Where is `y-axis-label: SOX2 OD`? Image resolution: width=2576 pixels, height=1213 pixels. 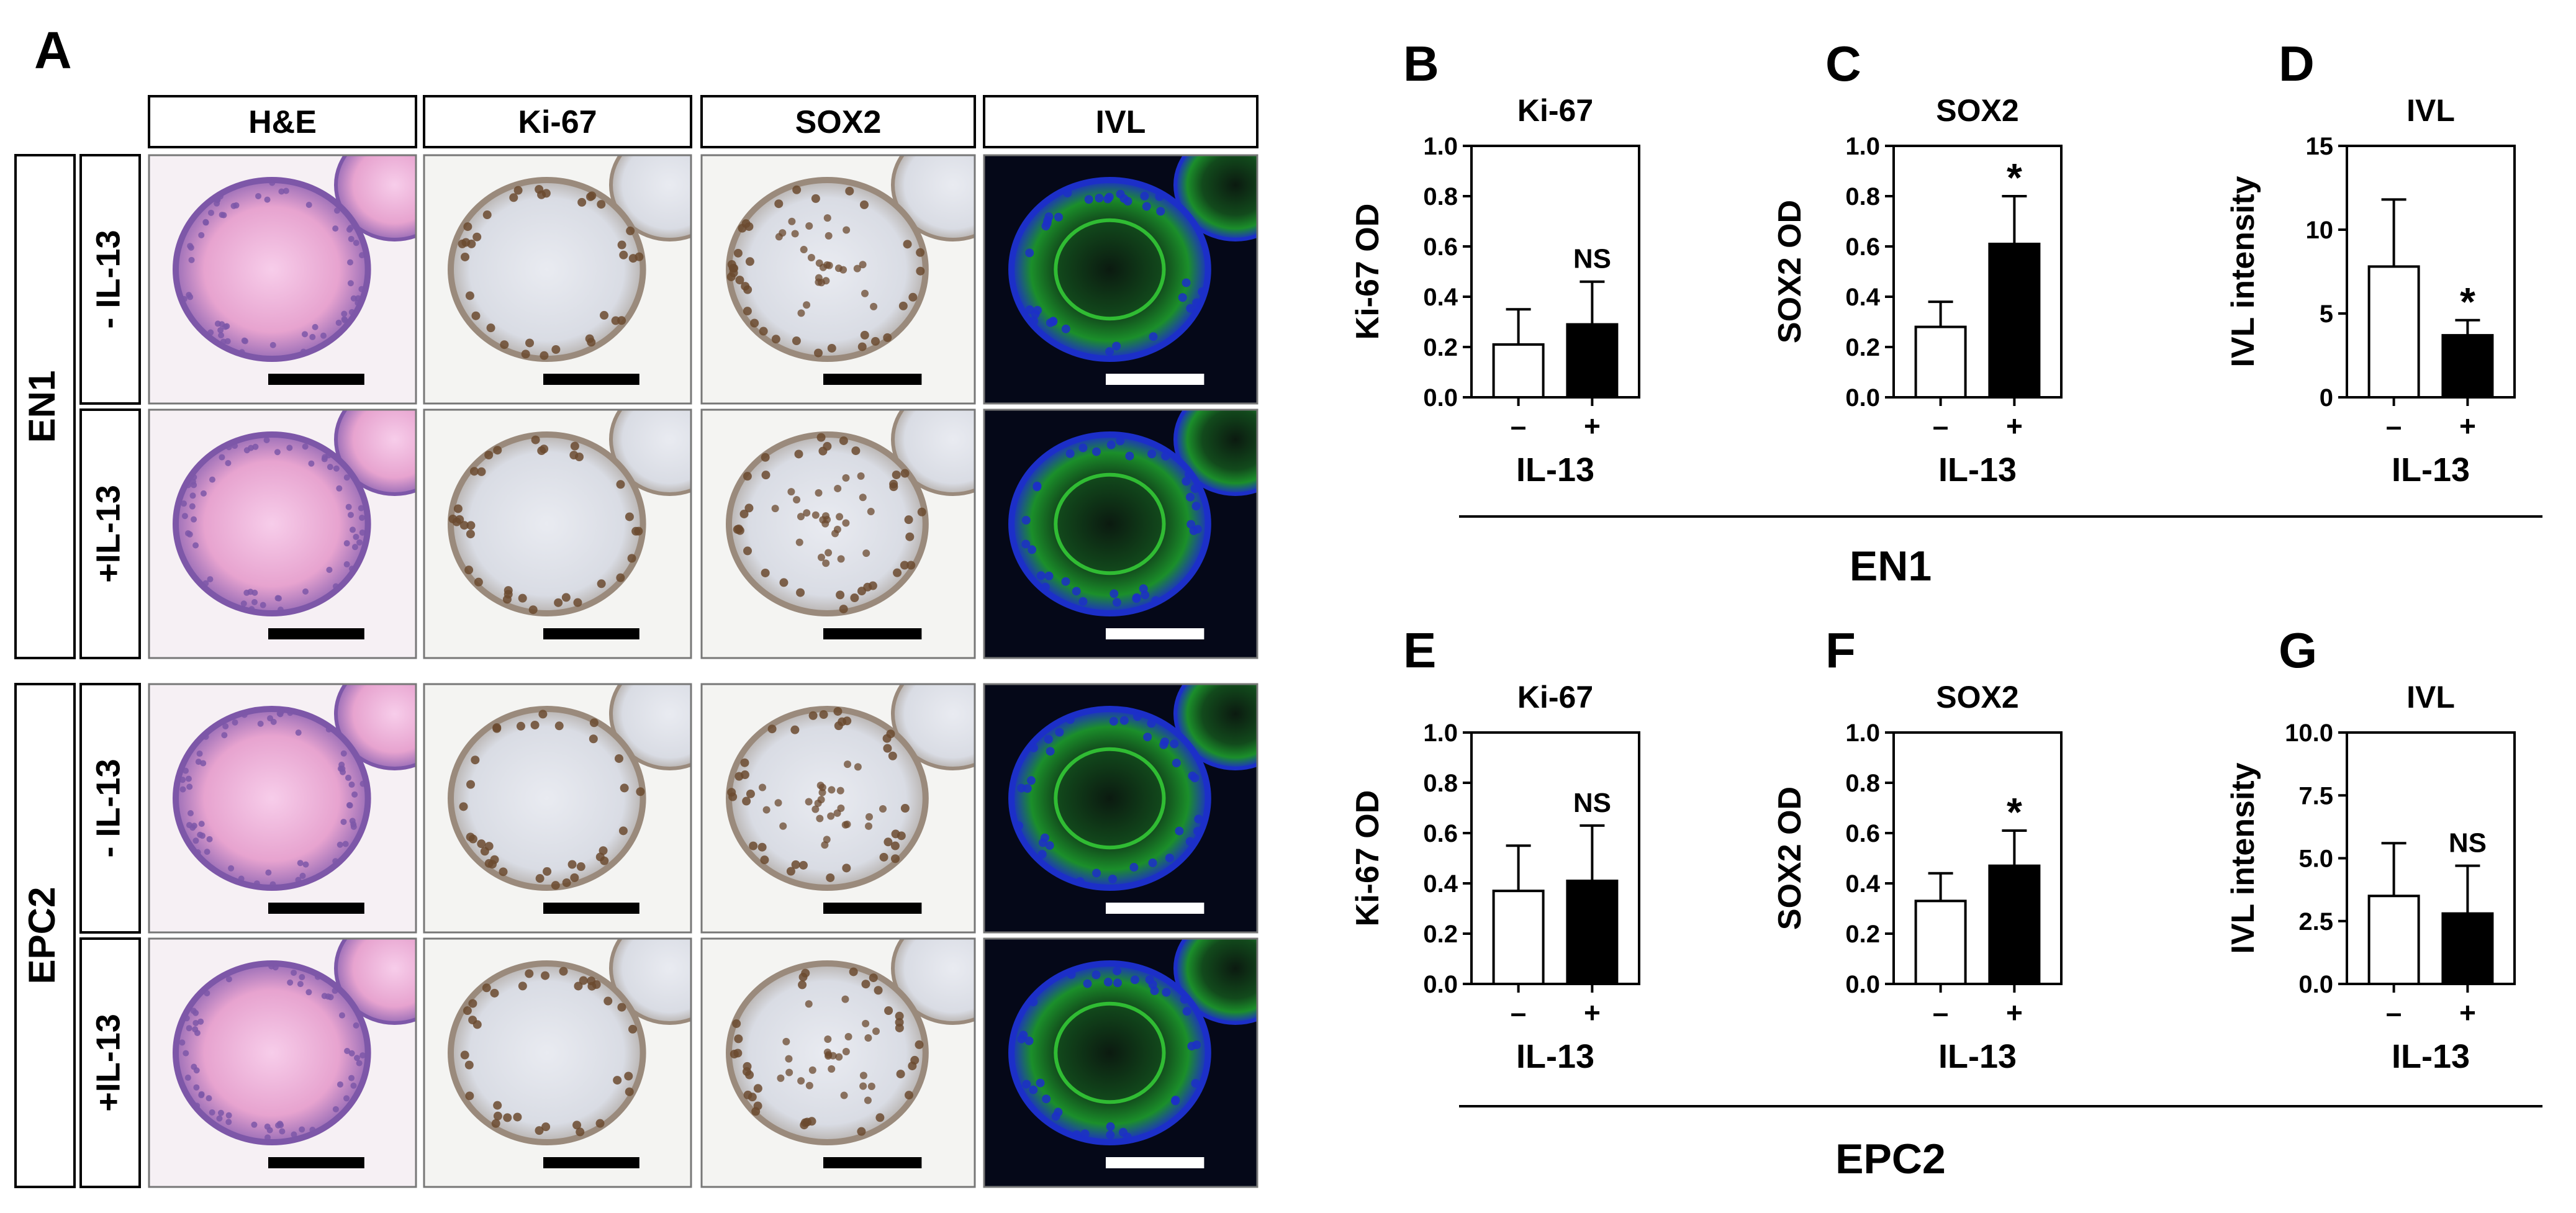 y-axis-label: SOX2 OD is located at coordinates (1790, 271).